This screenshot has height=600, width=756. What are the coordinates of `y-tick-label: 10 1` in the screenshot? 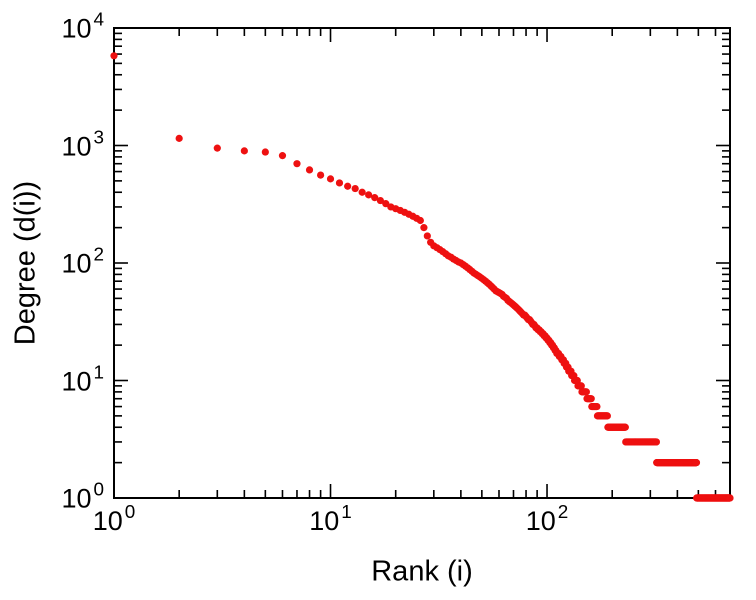 It's located at (82, 379).